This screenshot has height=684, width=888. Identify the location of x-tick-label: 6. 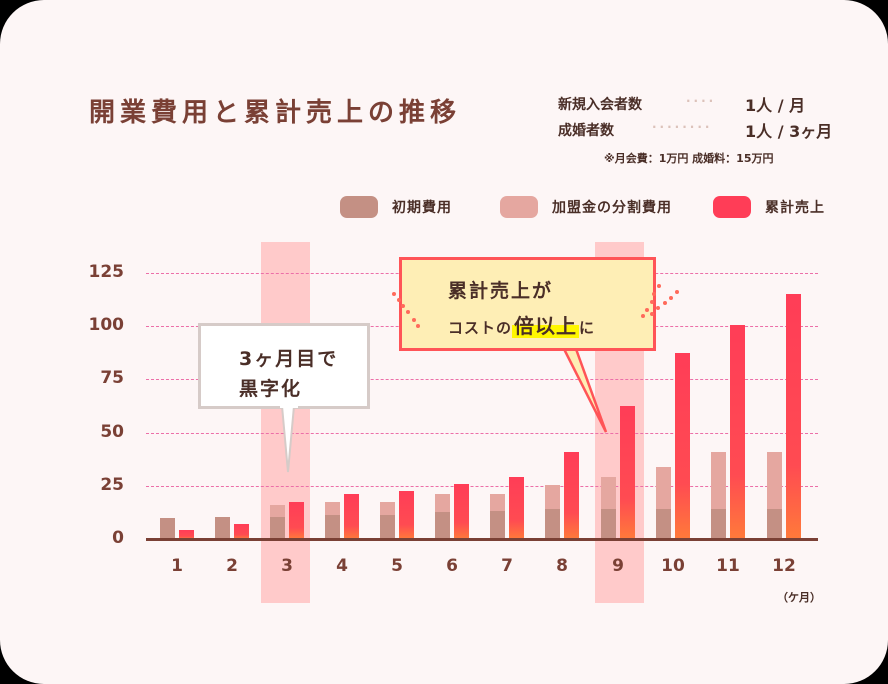
(452, 566).